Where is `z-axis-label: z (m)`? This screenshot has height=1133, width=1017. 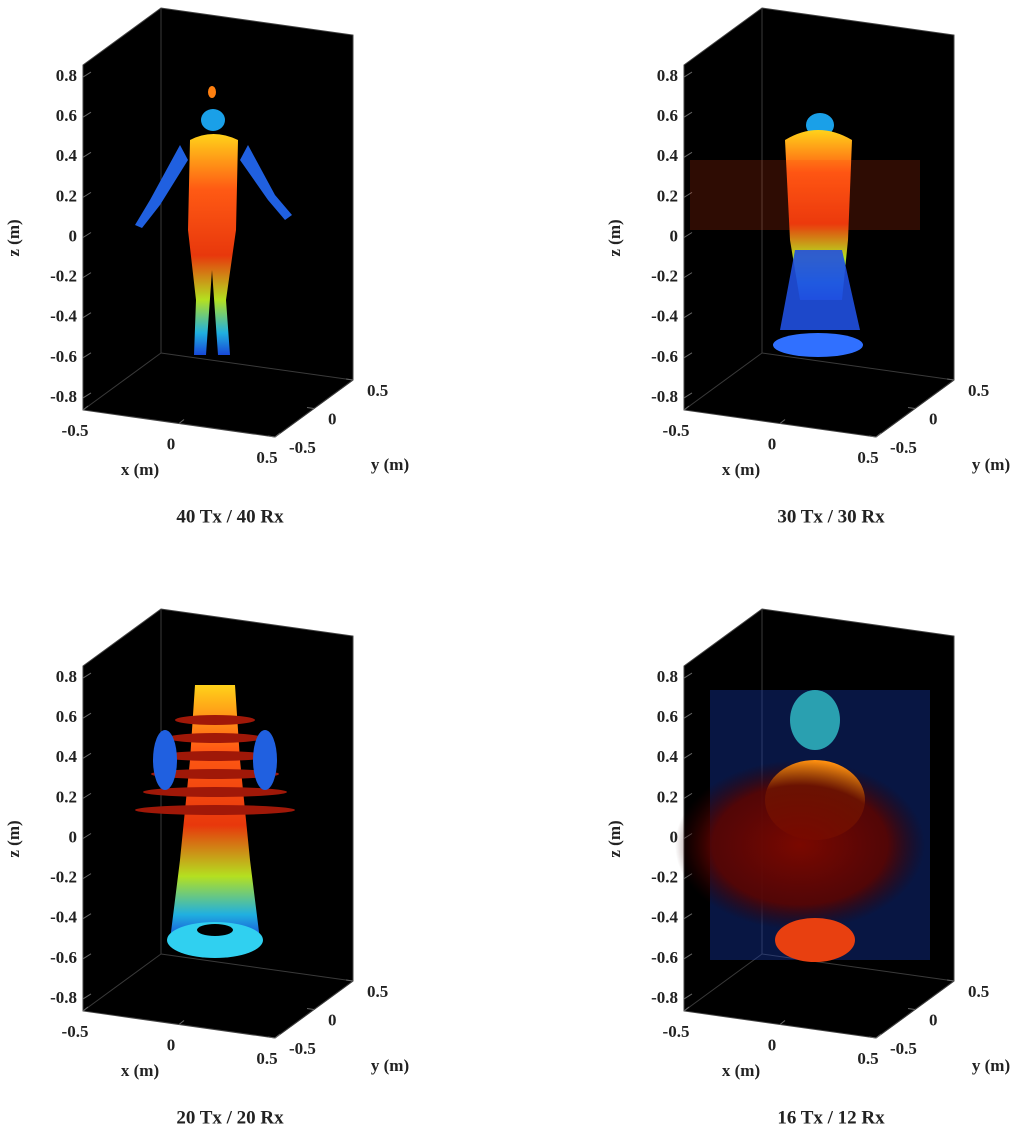 z-axis-label: z (m) is located at coordinates (13, 237).